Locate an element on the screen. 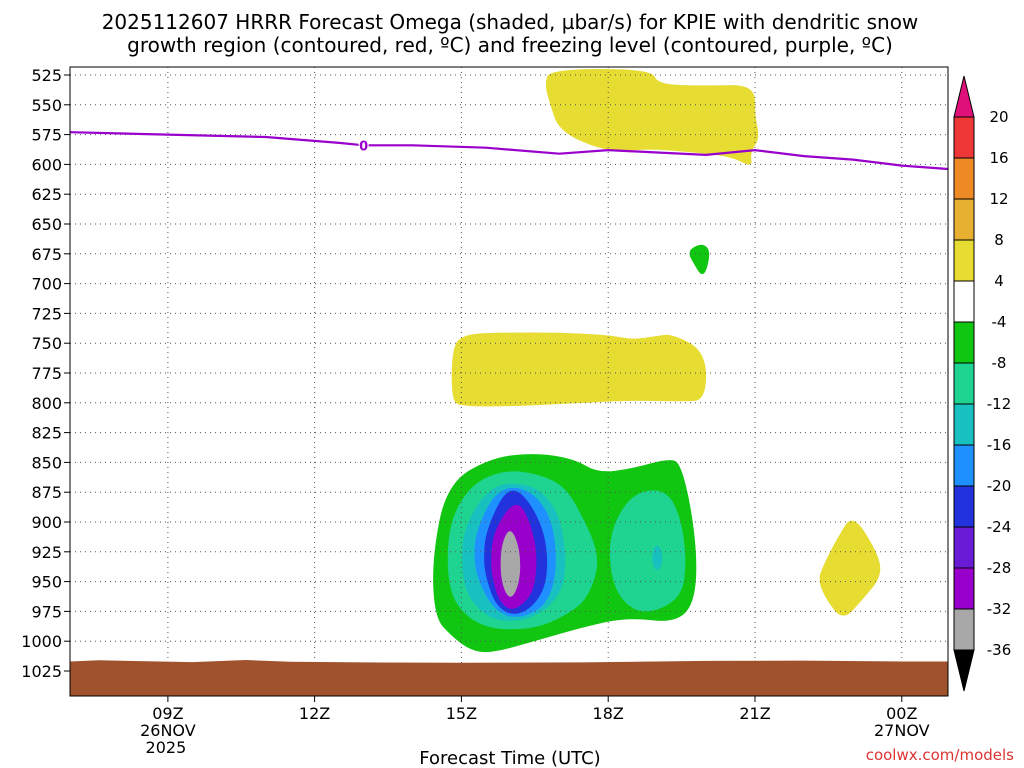 This screenshot has height=768, width=1024. colorbar-tick-label: -16 is located at coordinates (999, 445).